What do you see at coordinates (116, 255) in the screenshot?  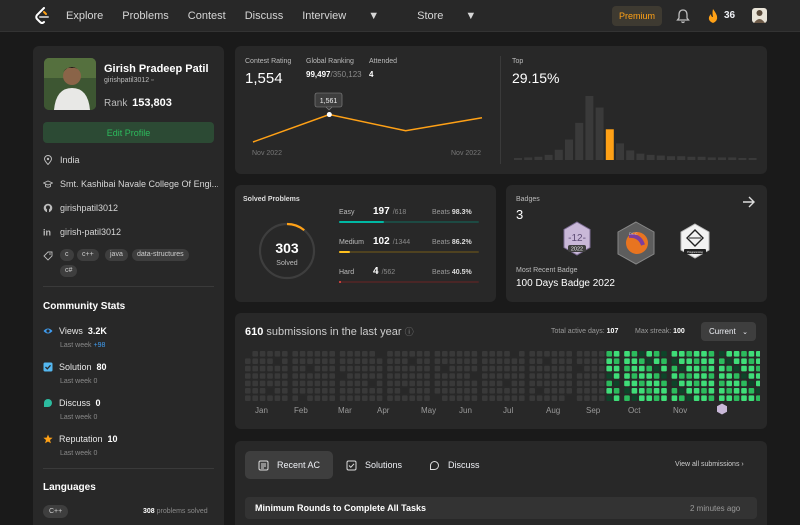 I see `skill-tag: java` at bounding box center [116, 255].